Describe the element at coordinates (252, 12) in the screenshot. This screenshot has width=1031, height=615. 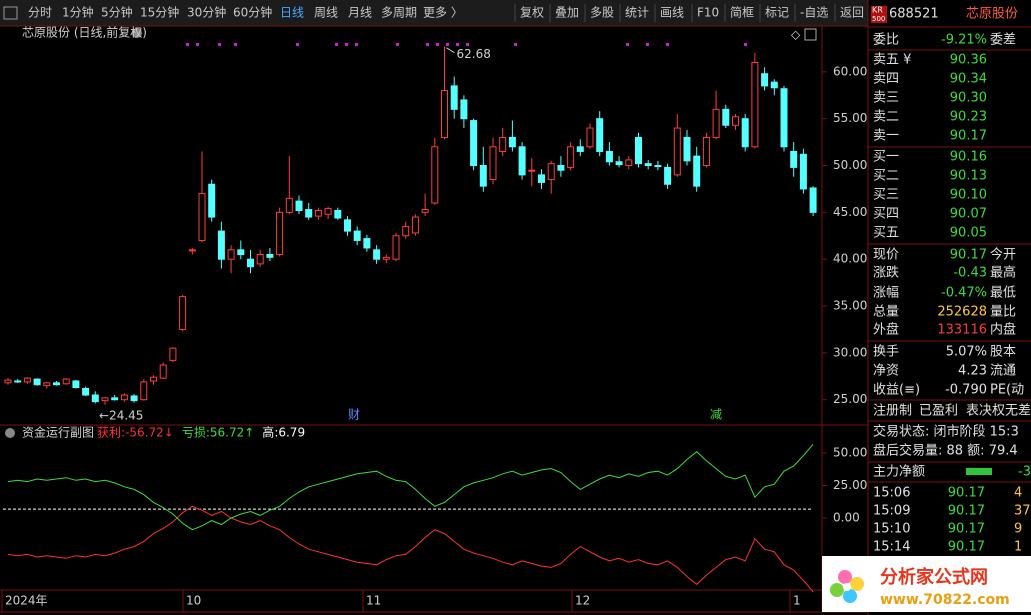
I see `period-tab: 60分钟` at that location.